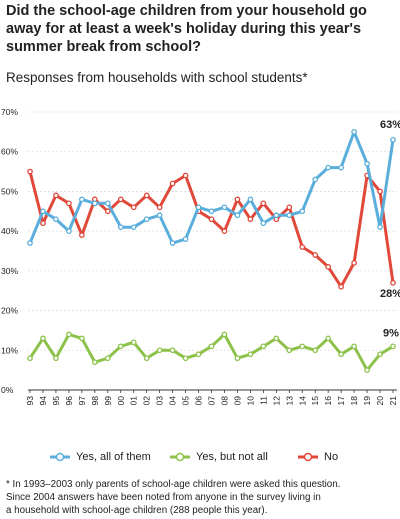 The width and height of the screenshot is (400, 519). I want to click on x-tick-label: 2015, so click(315, 400).